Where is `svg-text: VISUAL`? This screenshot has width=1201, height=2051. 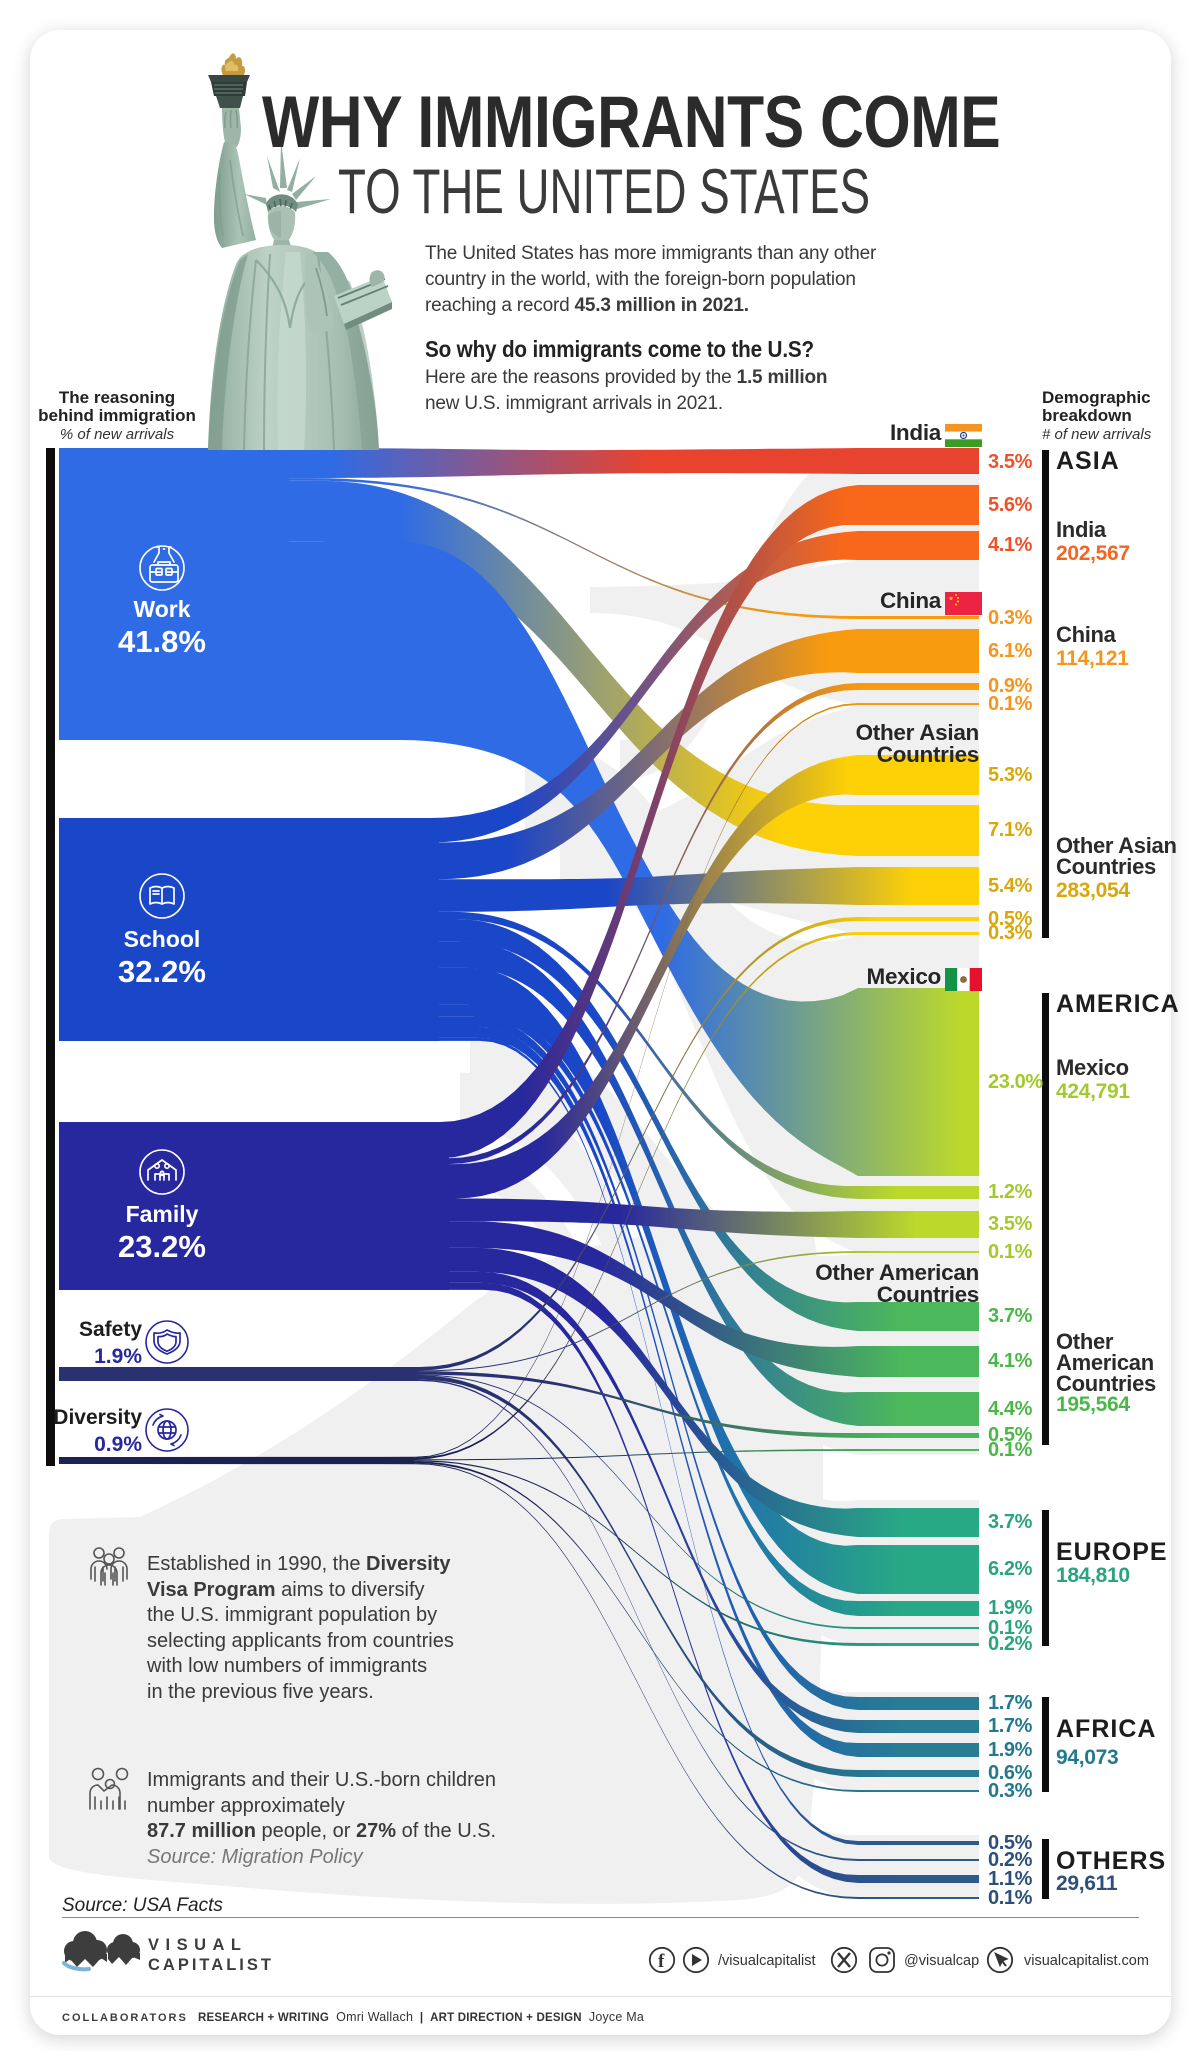
svg-text: VISUAL is located at coordinates (198, 1945).